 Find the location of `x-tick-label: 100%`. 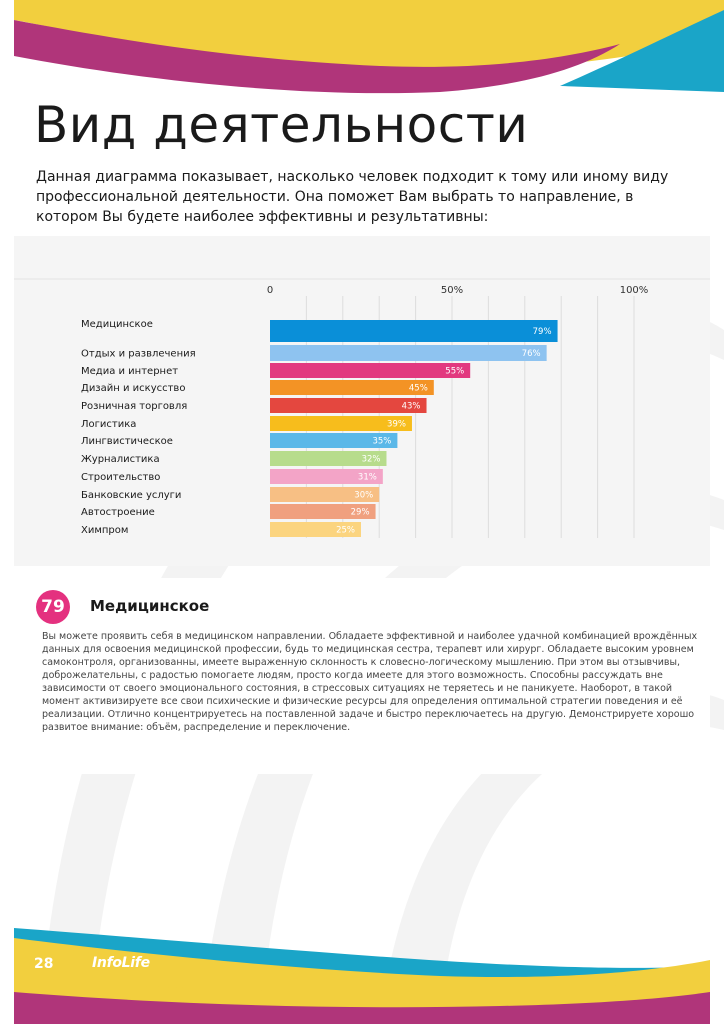

x-tick-label: 100% is located at coordinates (634, 290).